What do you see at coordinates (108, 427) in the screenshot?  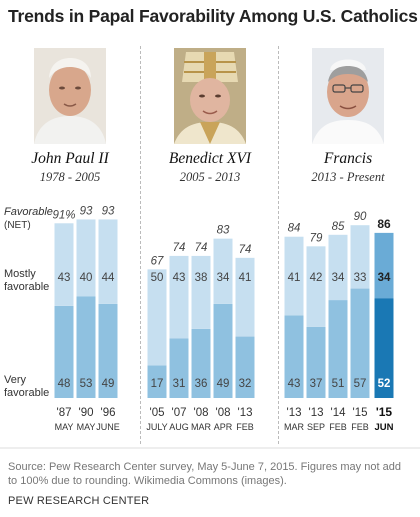 I see `x-tick-month: JUNE` at bounding box center [108, 427].